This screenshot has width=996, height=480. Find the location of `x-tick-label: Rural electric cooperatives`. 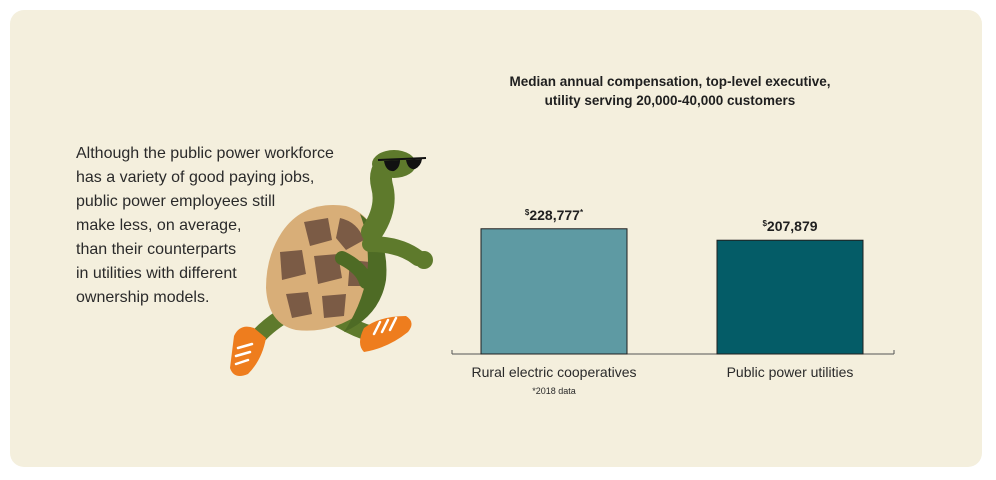

x-tick-label: Rural electric cooperatives is located at coordinates (554, 372).